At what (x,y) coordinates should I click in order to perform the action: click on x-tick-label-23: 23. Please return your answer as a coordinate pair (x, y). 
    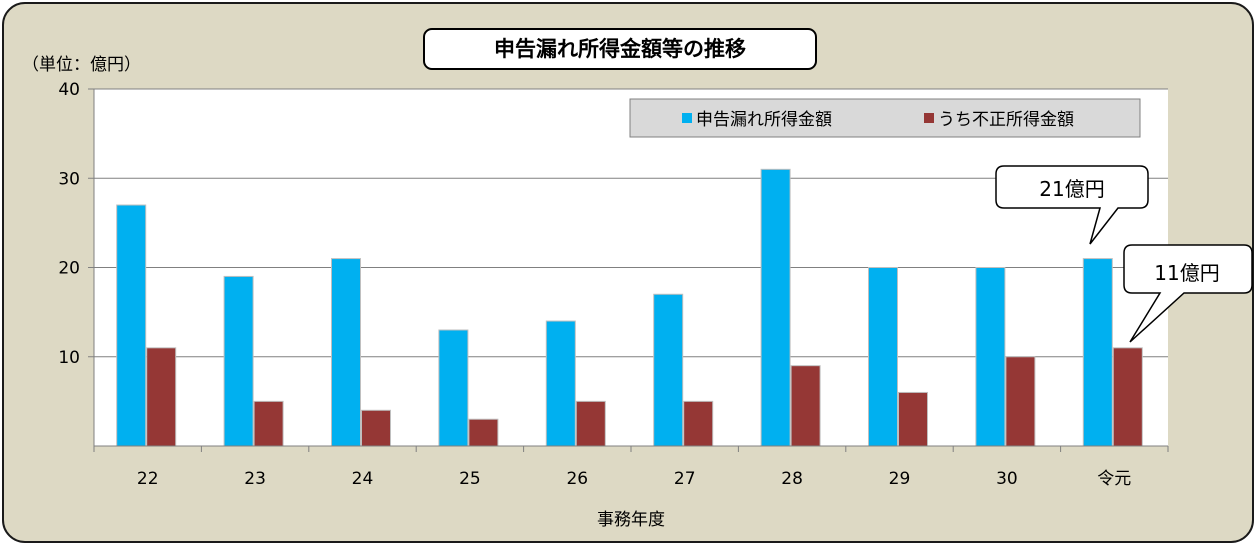
    Looking at the image, I should click on (255, 479).